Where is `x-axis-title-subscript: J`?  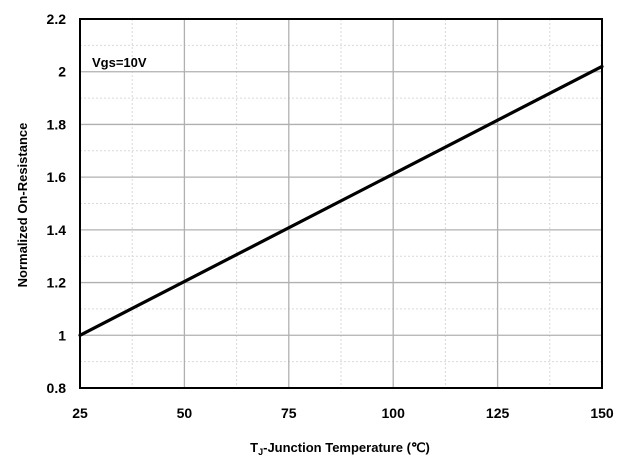 x-axis-title-subscript: J is located at coordinates (260, 452).